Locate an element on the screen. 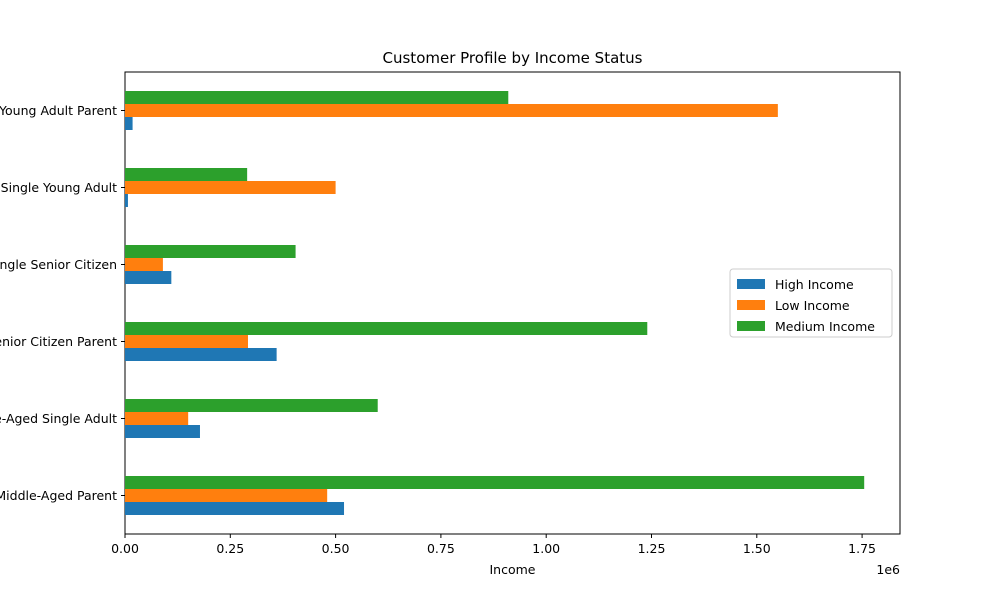  bar-medium-income-senior-citizen-parent is located at coordinates (386, 328).